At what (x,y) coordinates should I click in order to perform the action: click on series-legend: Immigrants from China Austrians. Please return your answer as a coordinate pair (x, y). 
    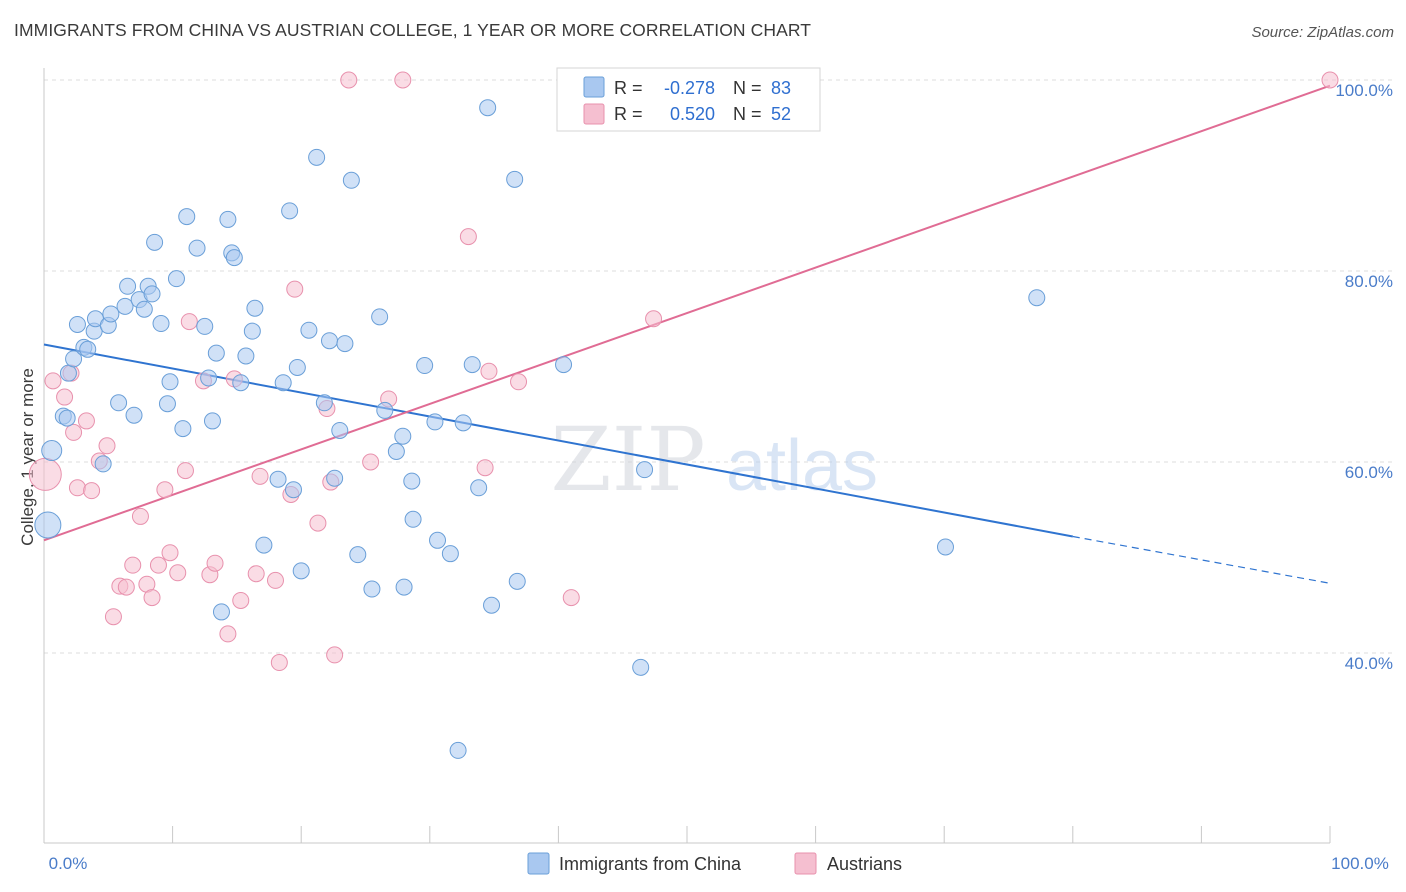
    Looking at the image, I should click on (714, 863).